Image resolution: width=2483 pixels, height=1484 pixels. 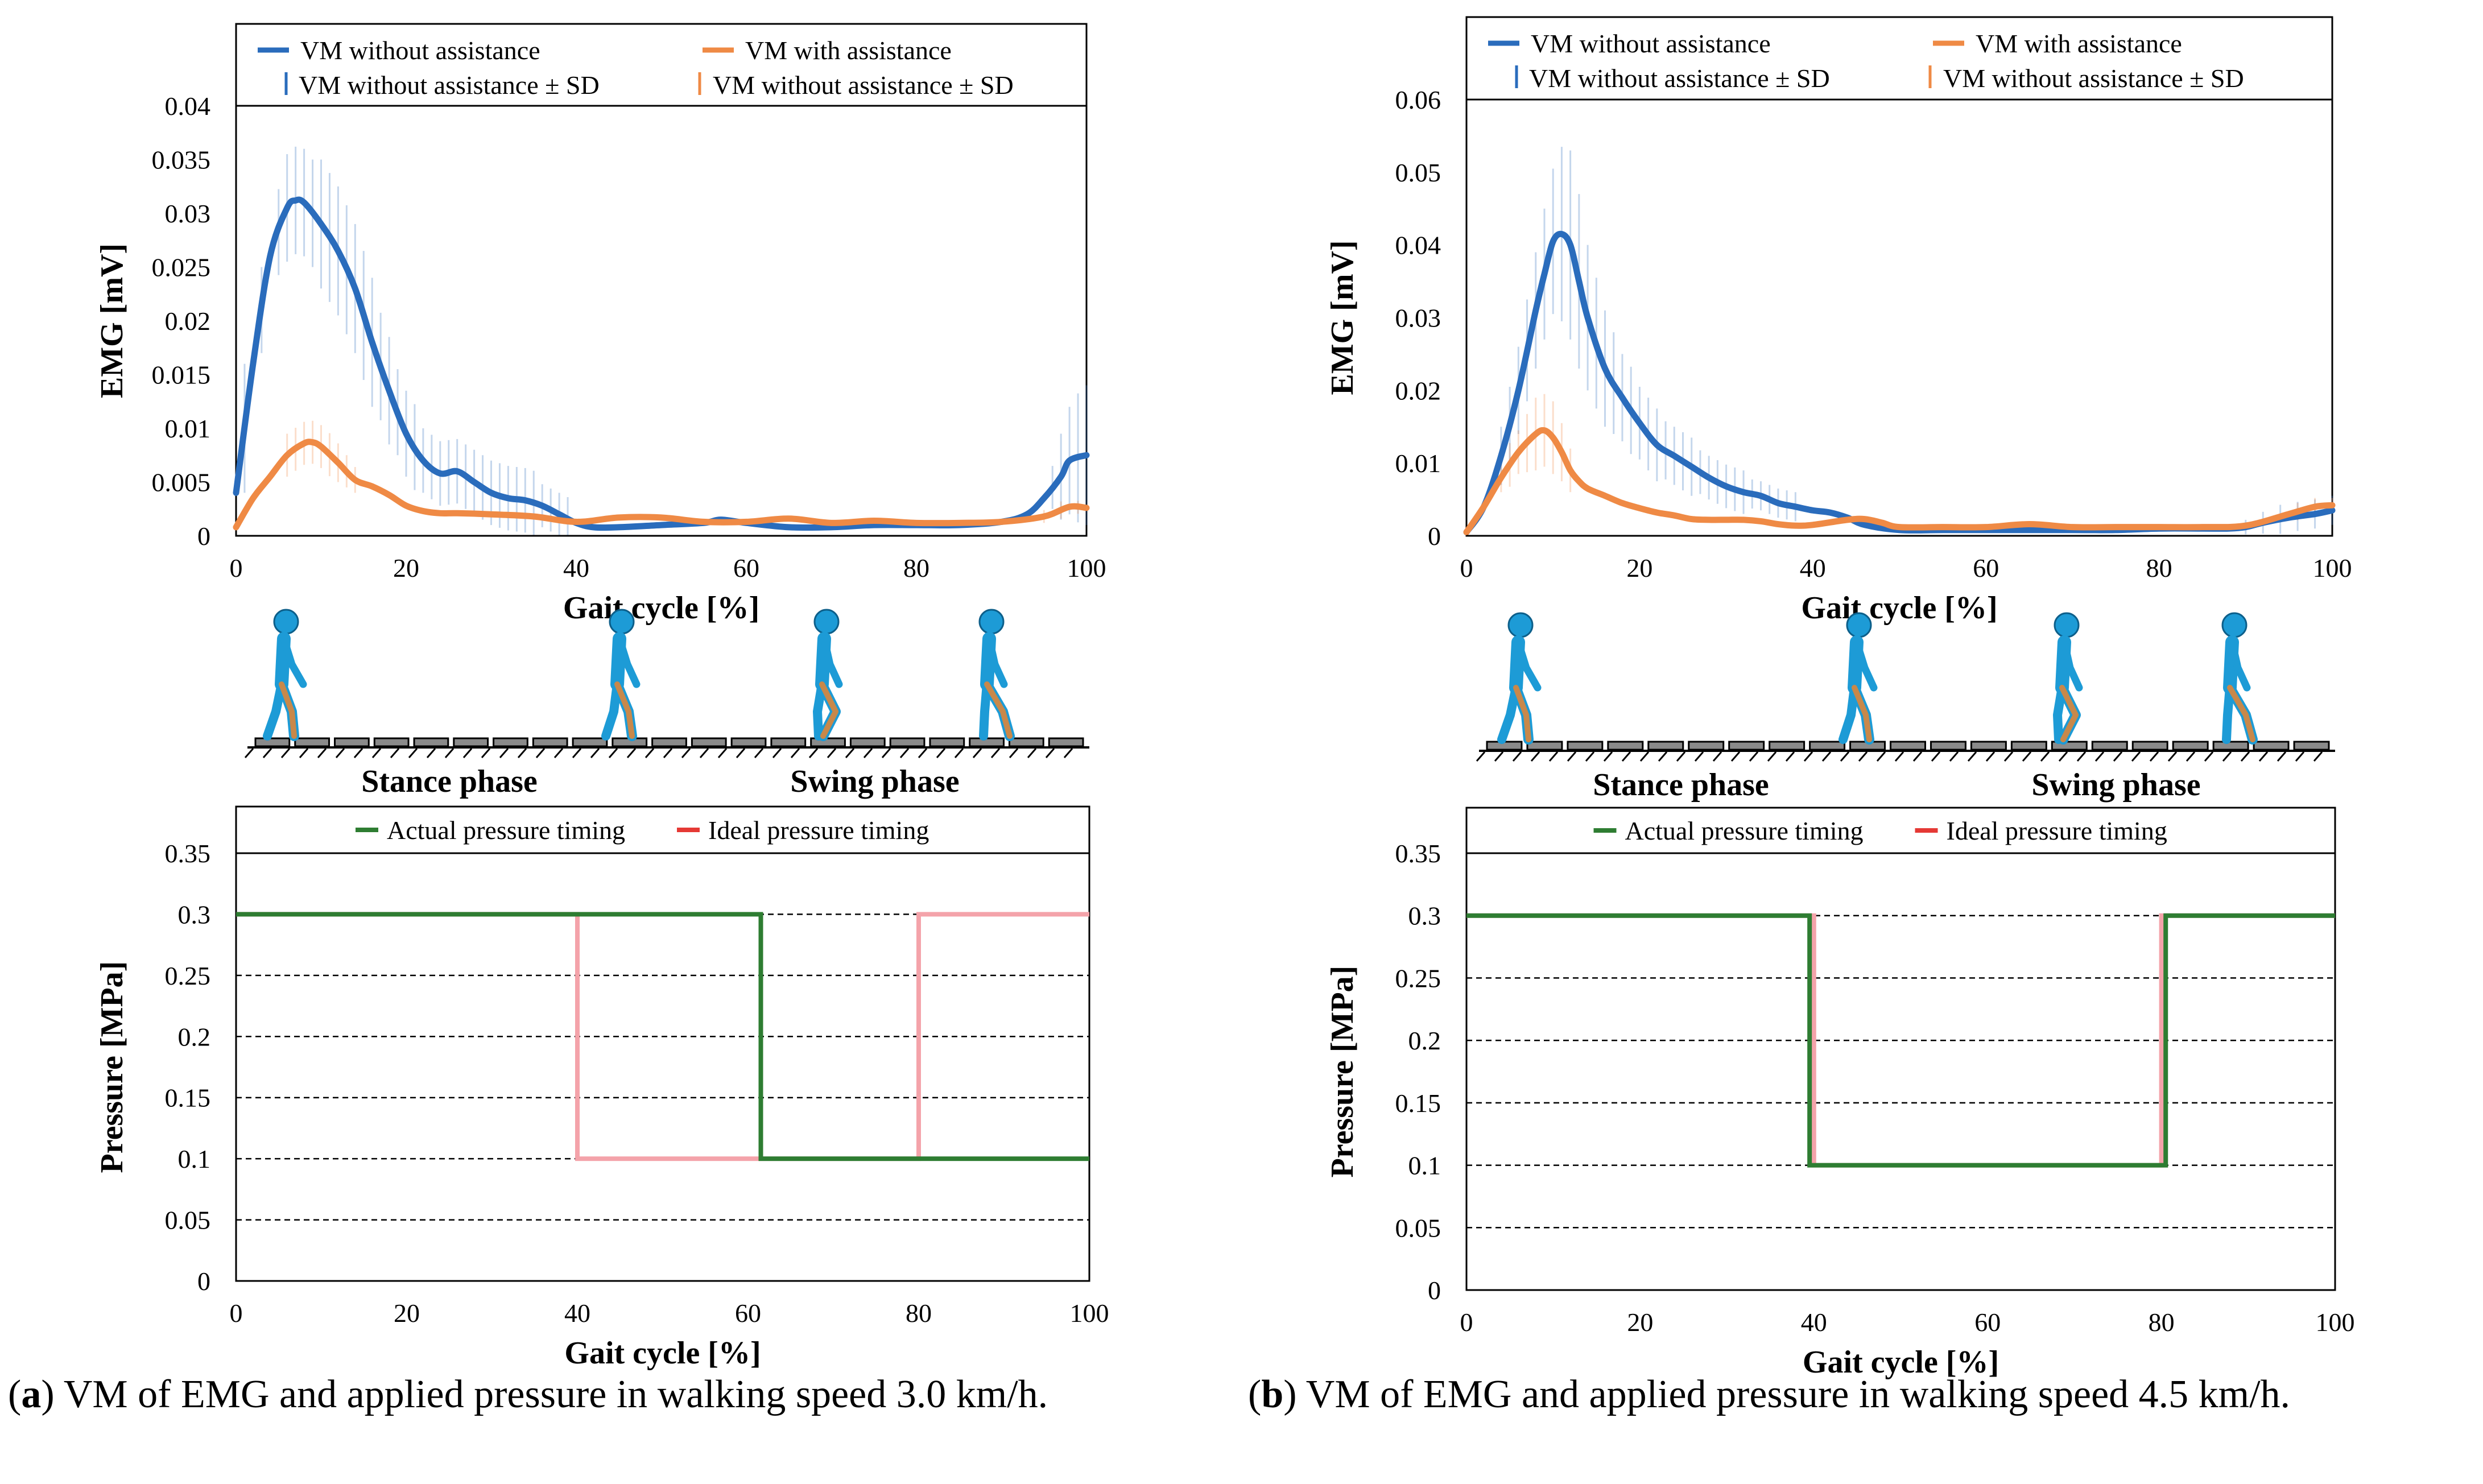 What do you see at coordinates (194, 1158) in the screenshot?
I see `panel-a-pressure-ytick-label: 0.1` at bounding box center [194, 1158].